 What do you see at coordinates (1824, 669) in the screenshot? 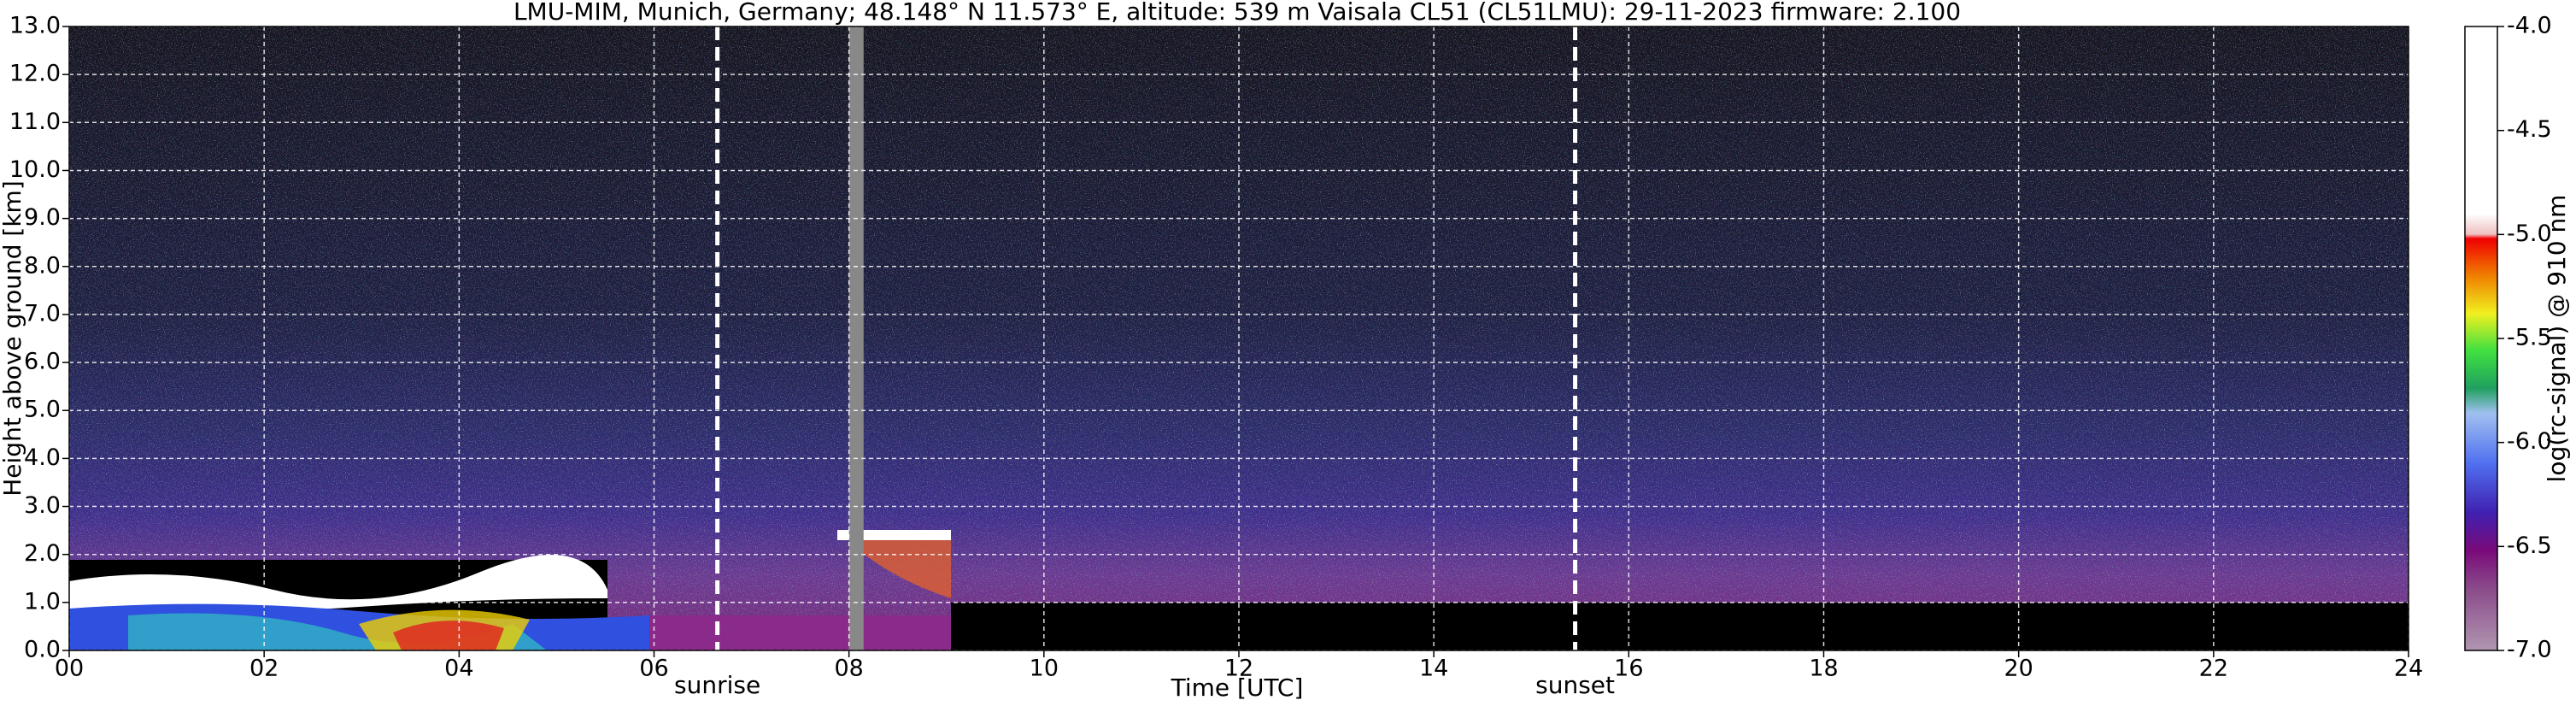
I see `x-tick-label: 18` at bounding box center [1824, 669].